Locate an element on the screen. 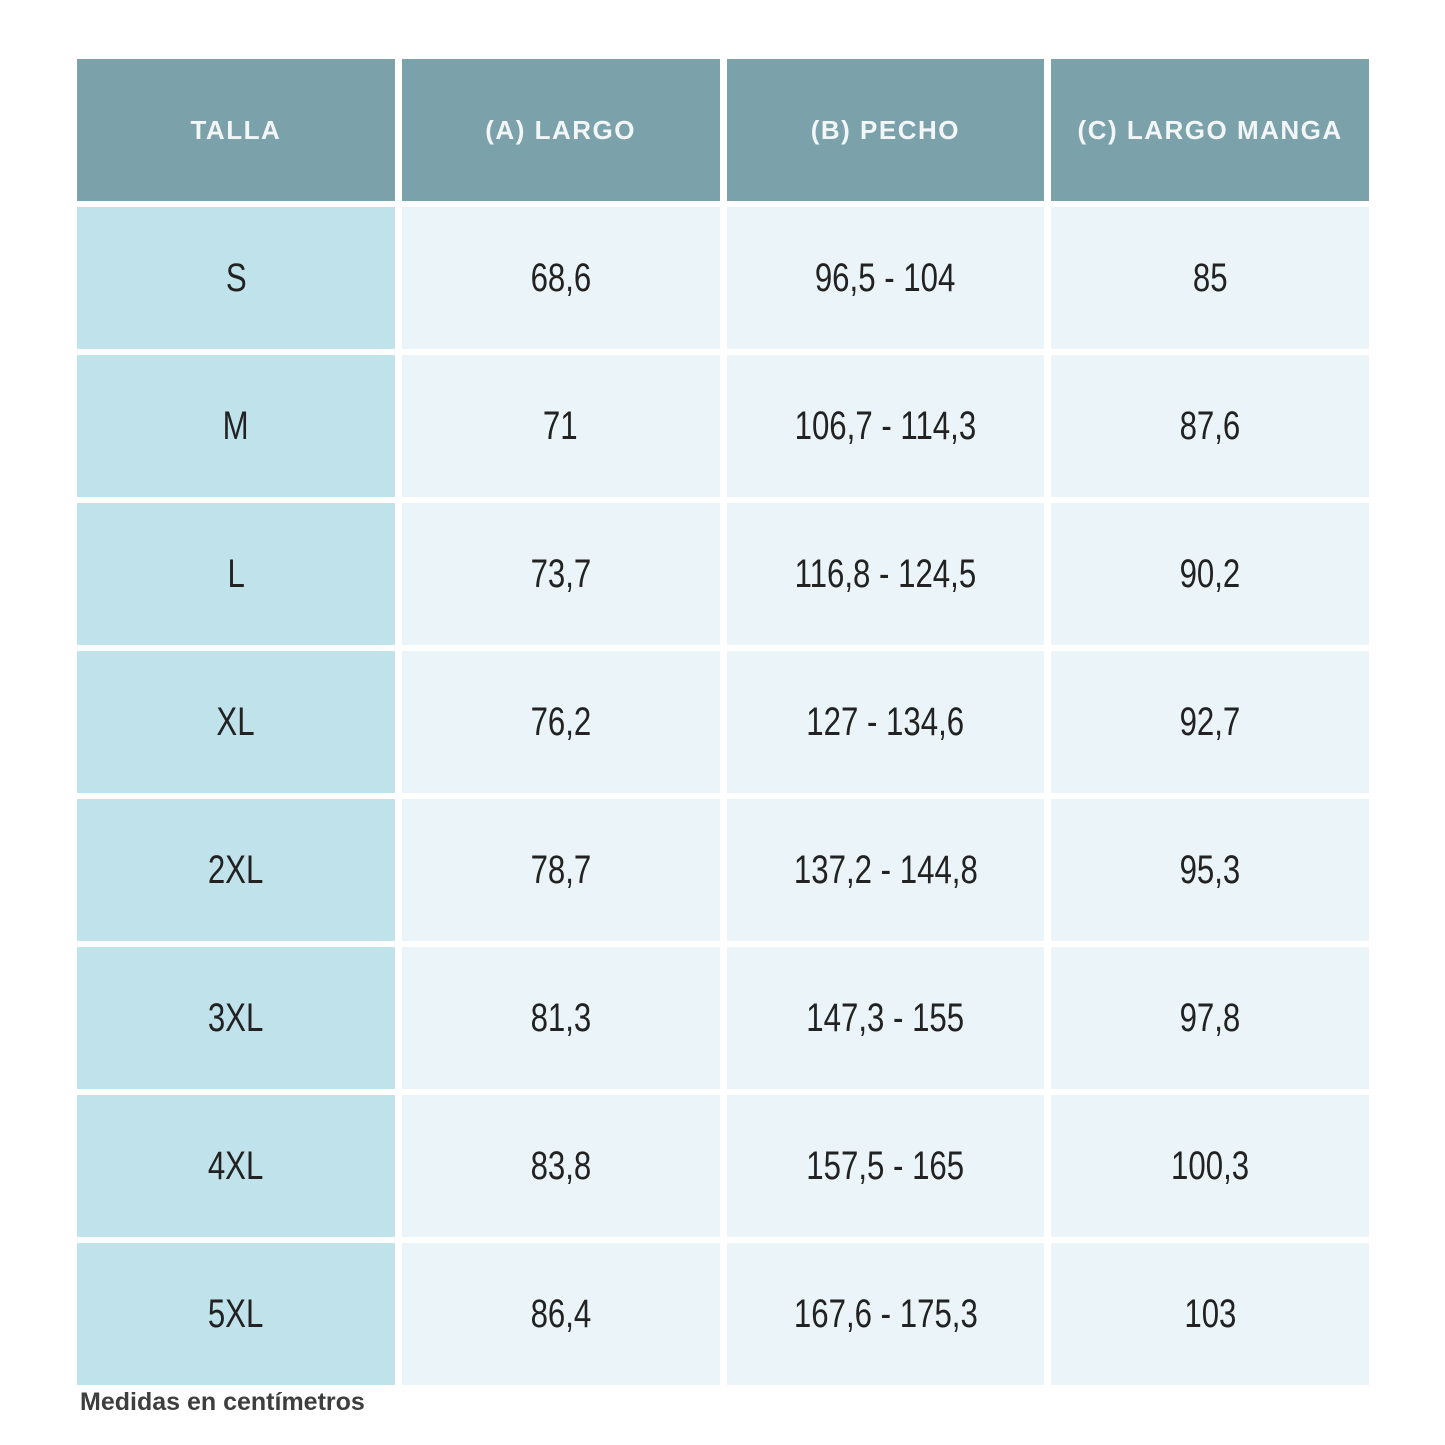  manga-value: 103 is located at coordinates (1210, 1313).